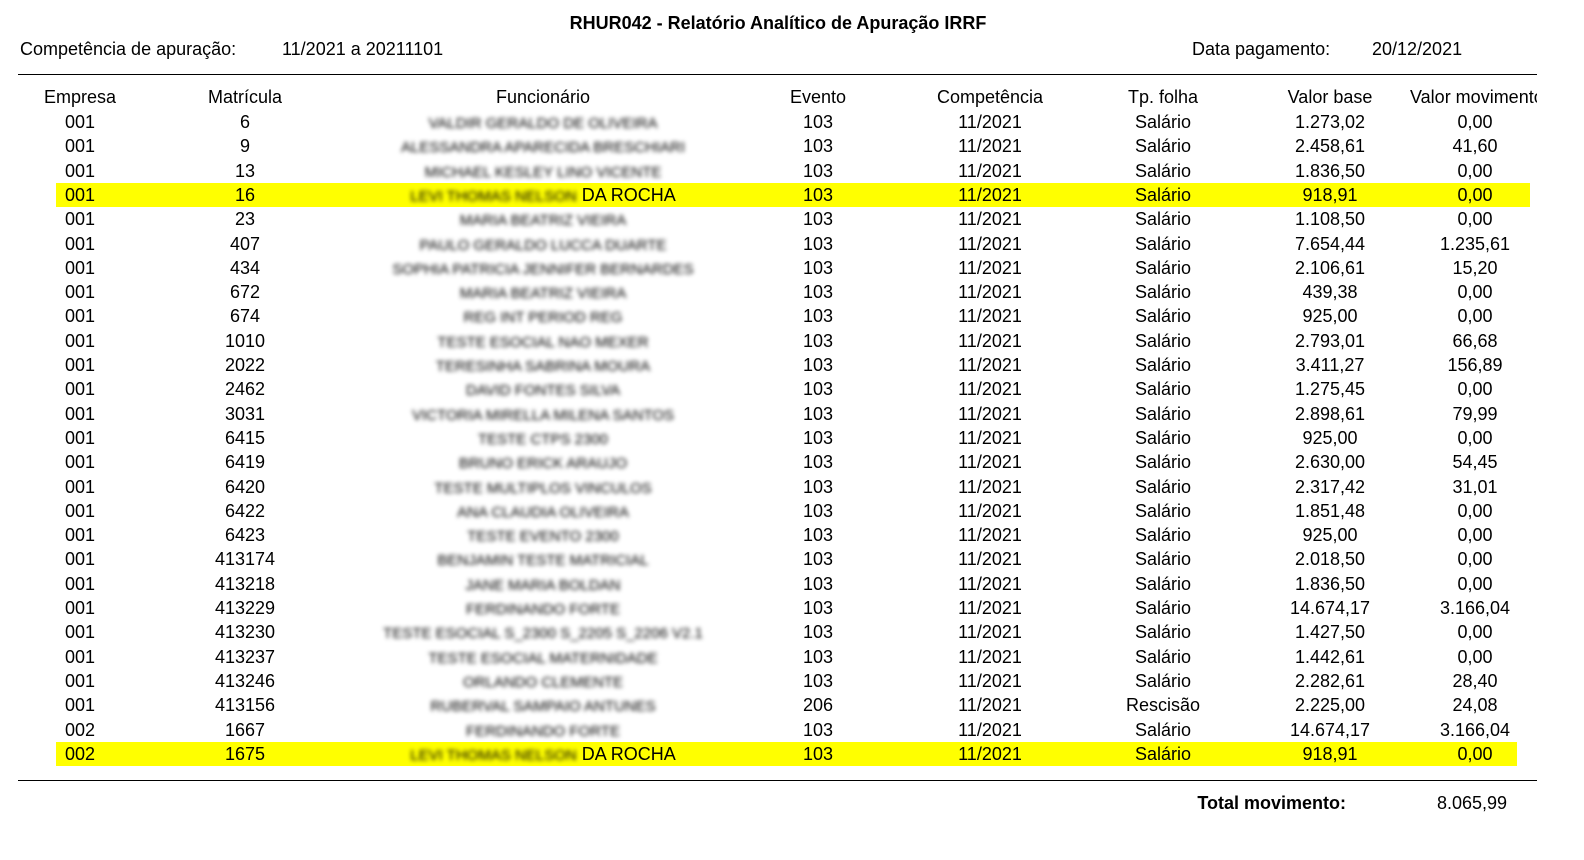  I want to click on name-part: ALESSANDRA APARECIDA BRESCHIARI, so click(543, 148).